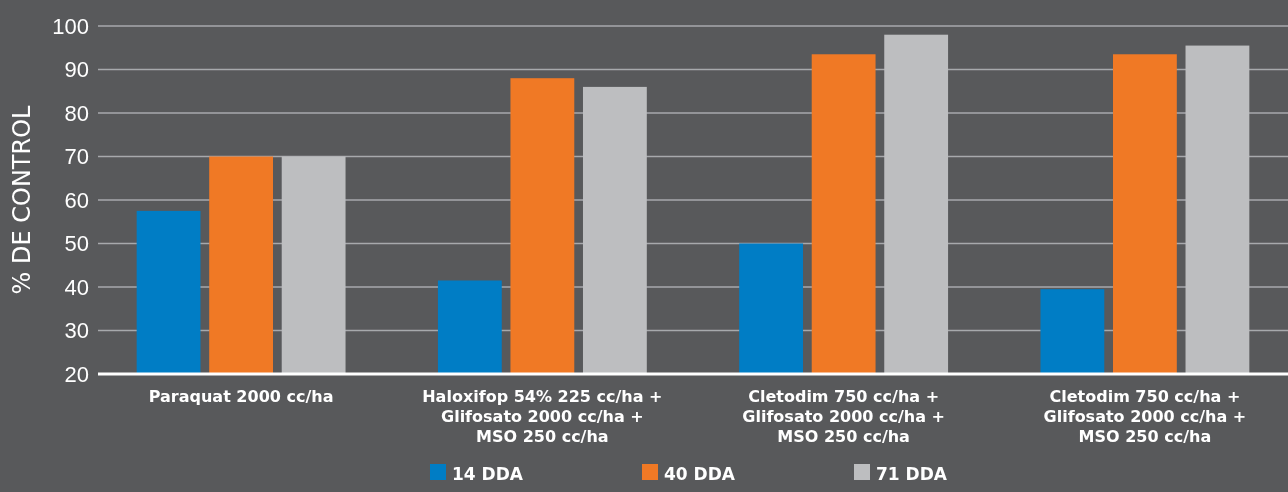 Image resolution: width=1288 pixels, height=492 pixels. What do you see at coordinates (76, 113) in the screenshot?
I see `y-tick-label: 80` at bounding box center [76, 113].